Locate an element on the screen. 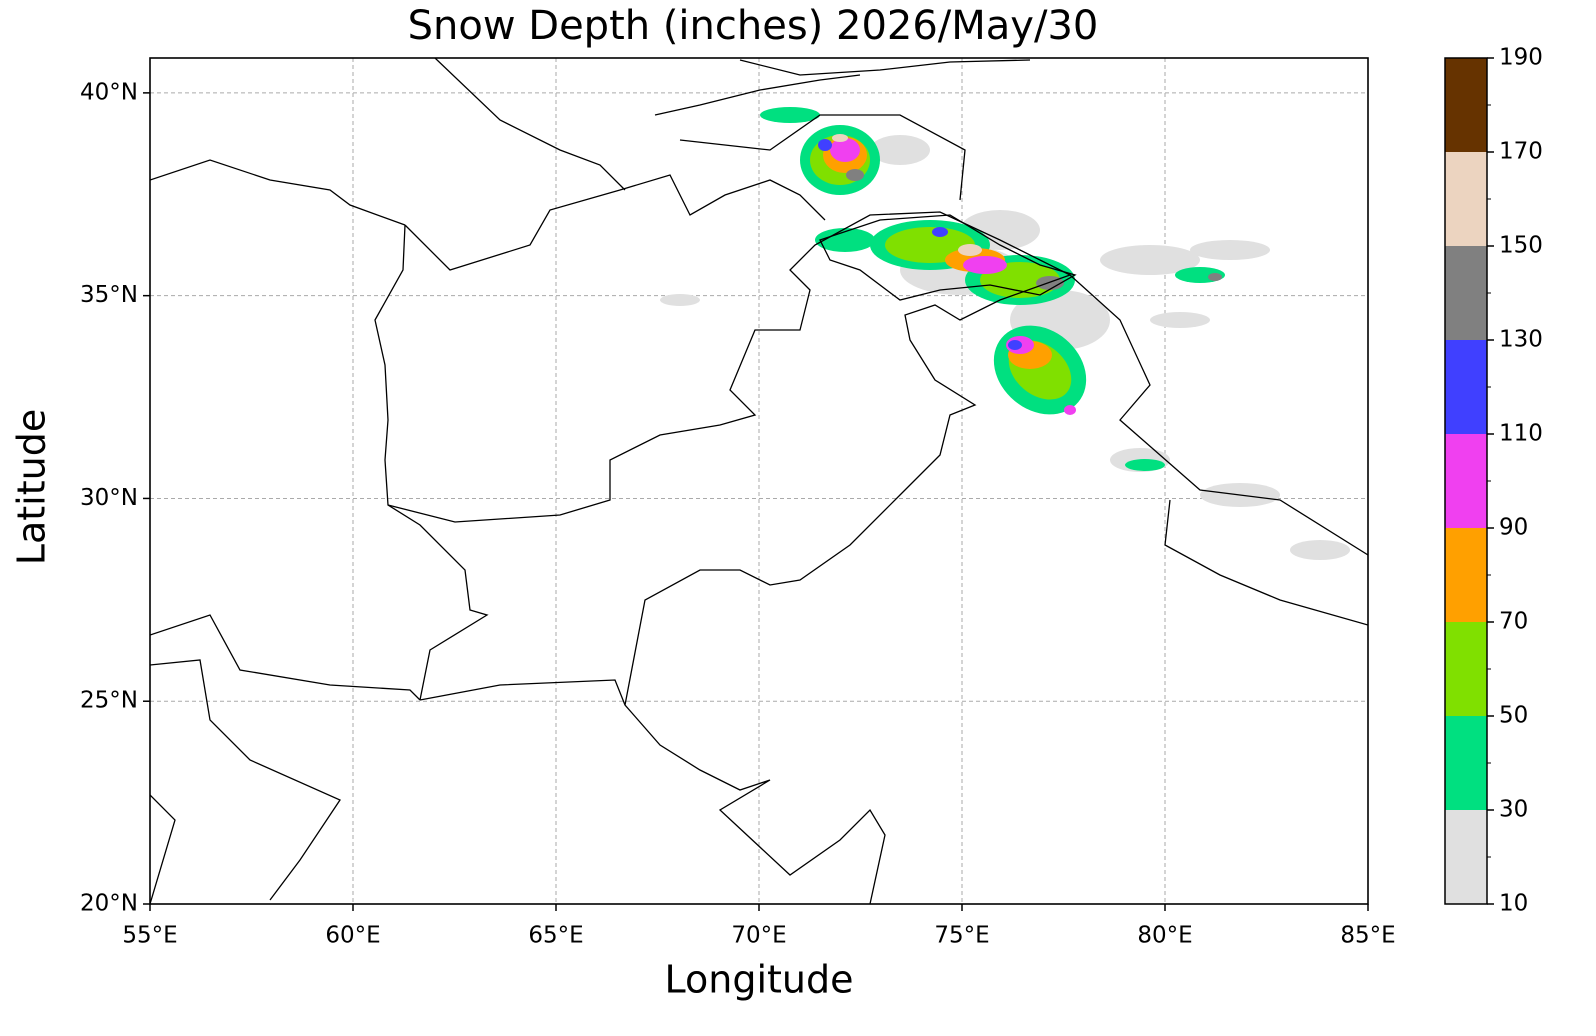 This screenshot has width=1596, height=1036. x-tick-label: 65°E is located at coordinates (555, 936).